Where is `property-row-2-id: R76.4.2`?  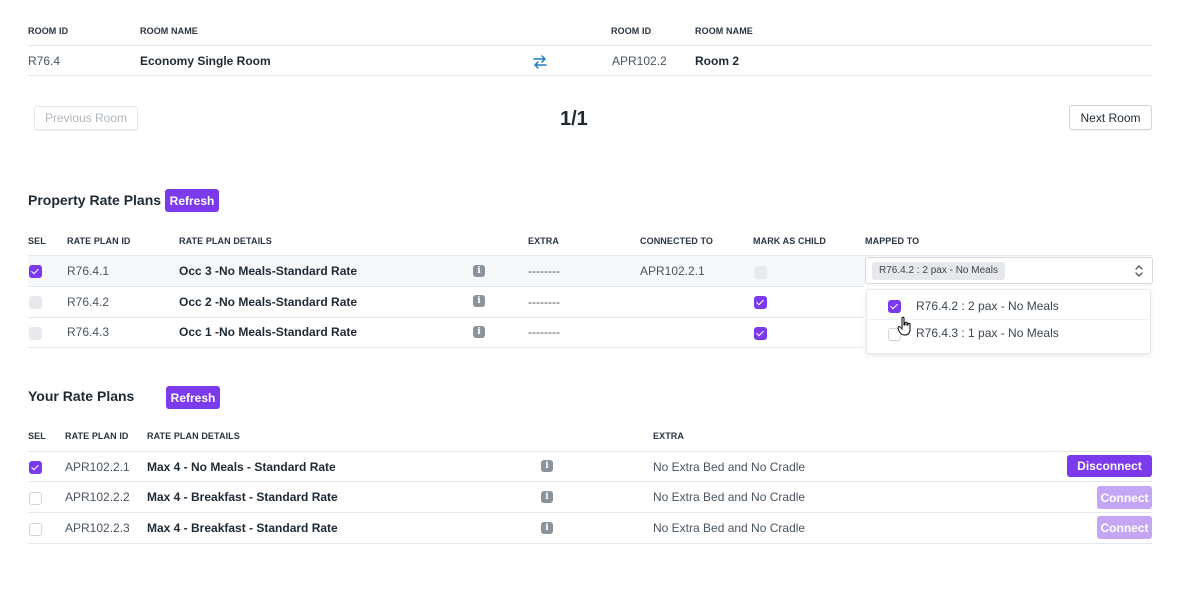
property-row-2-id: R76.4.2 is located at coordinates (88, 302).